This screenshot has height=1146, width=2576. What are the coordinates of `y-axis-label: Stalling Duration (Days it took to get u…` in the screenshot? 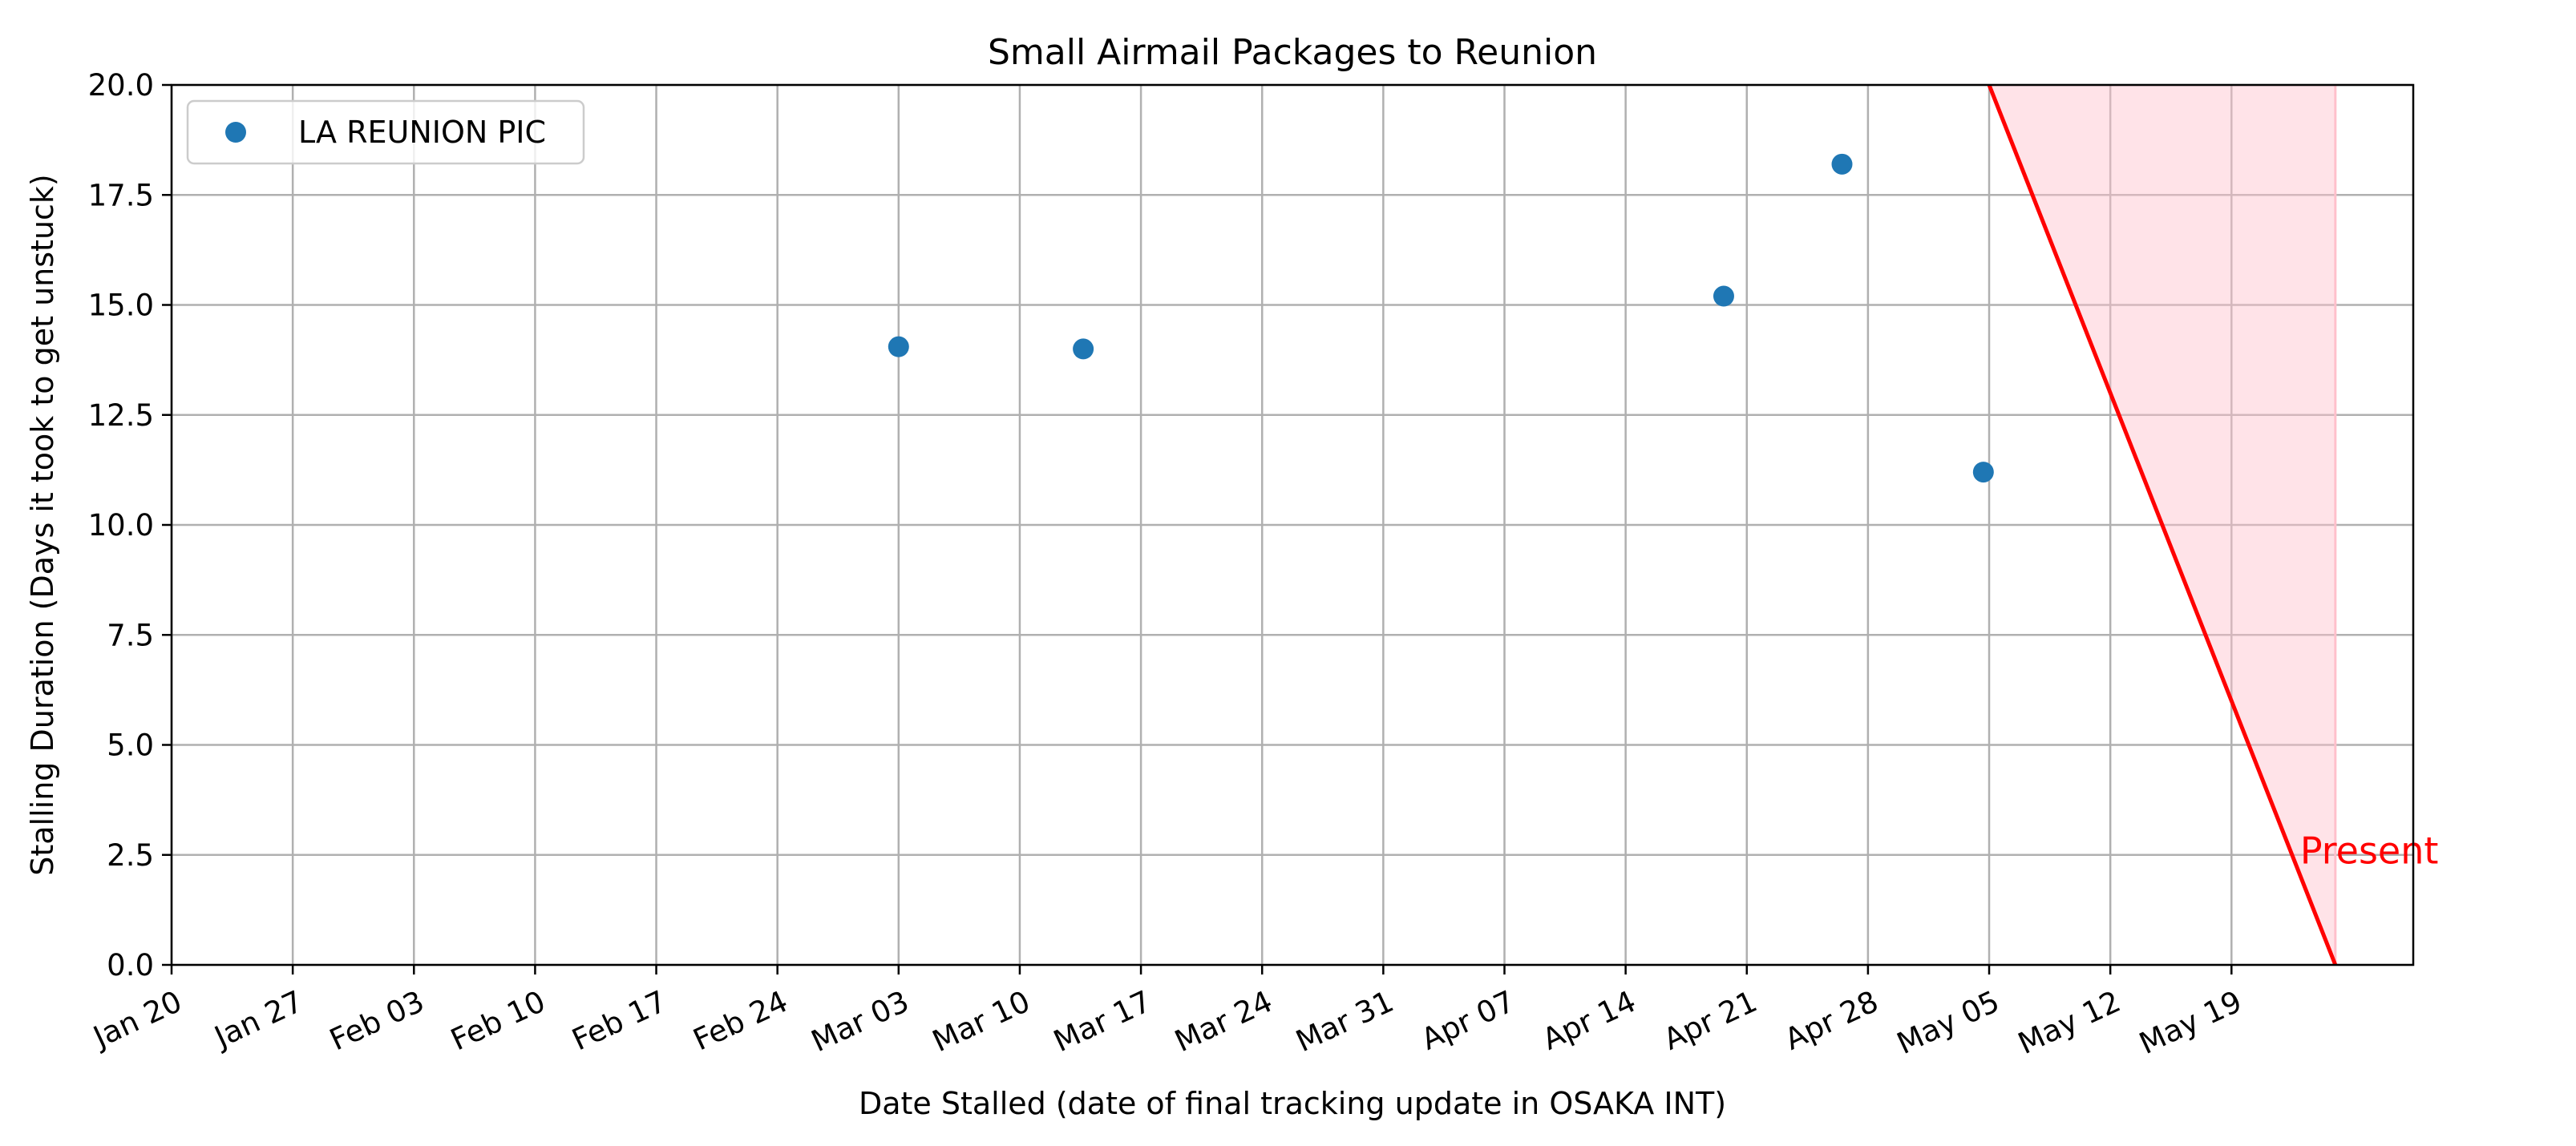 It's located at (42, 525).